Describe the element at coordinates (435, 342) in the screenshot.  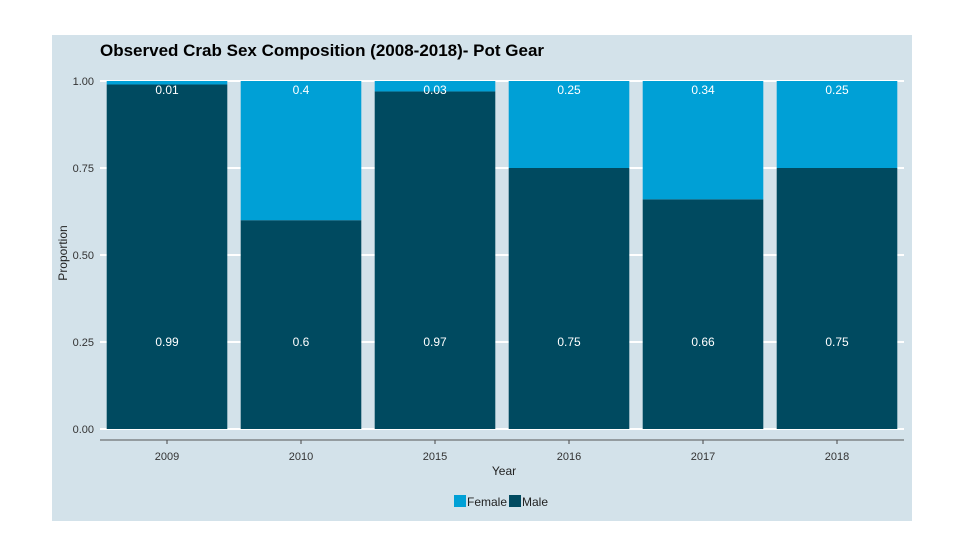
I see `bar-label-male-2015: 0.97` at that location.